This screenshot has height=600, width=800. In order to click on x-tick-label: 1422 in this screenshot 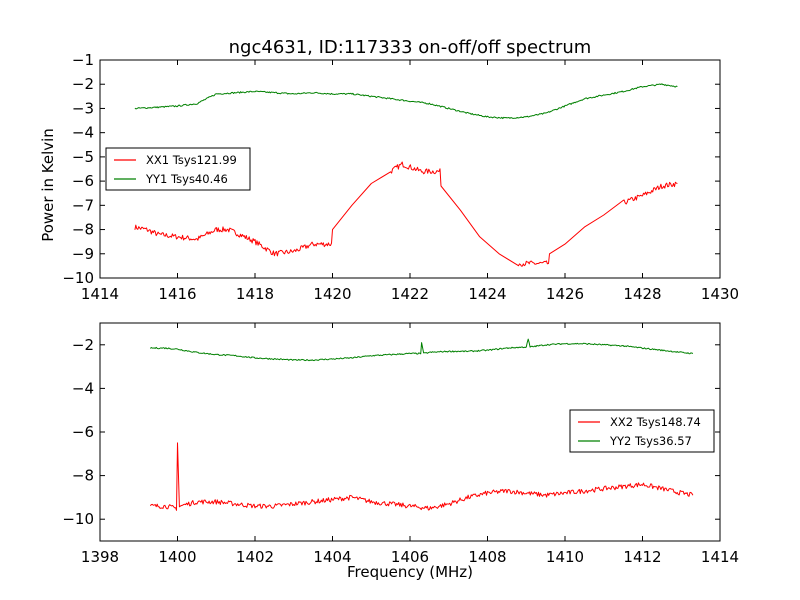, I will do `click(410, 294)`.